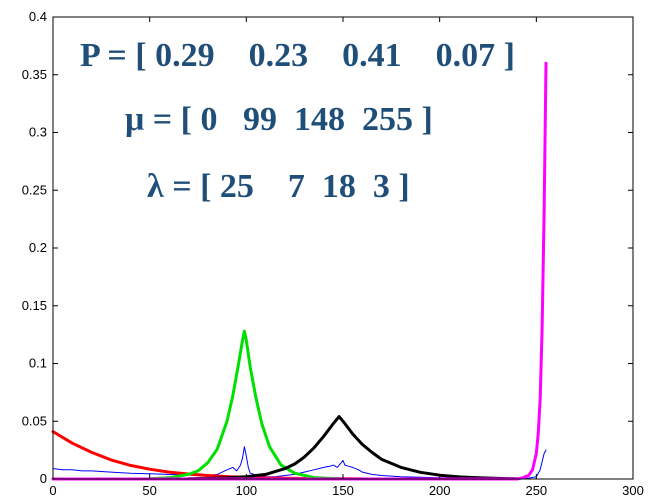 Image resolution: width=654 pixels, height=502 pixels. Describe the element at coordinates (38, 16) in the screenshot. I see `y-tick-label: 0.4` at that location.